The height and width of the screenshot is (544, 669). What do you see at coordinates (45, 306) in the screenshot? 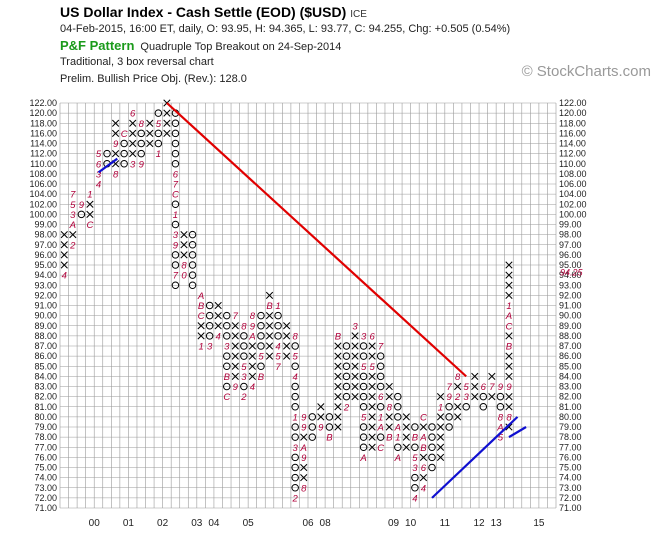
I see `y-tick-label-left: 91.00` at bounding box center [45, 306].